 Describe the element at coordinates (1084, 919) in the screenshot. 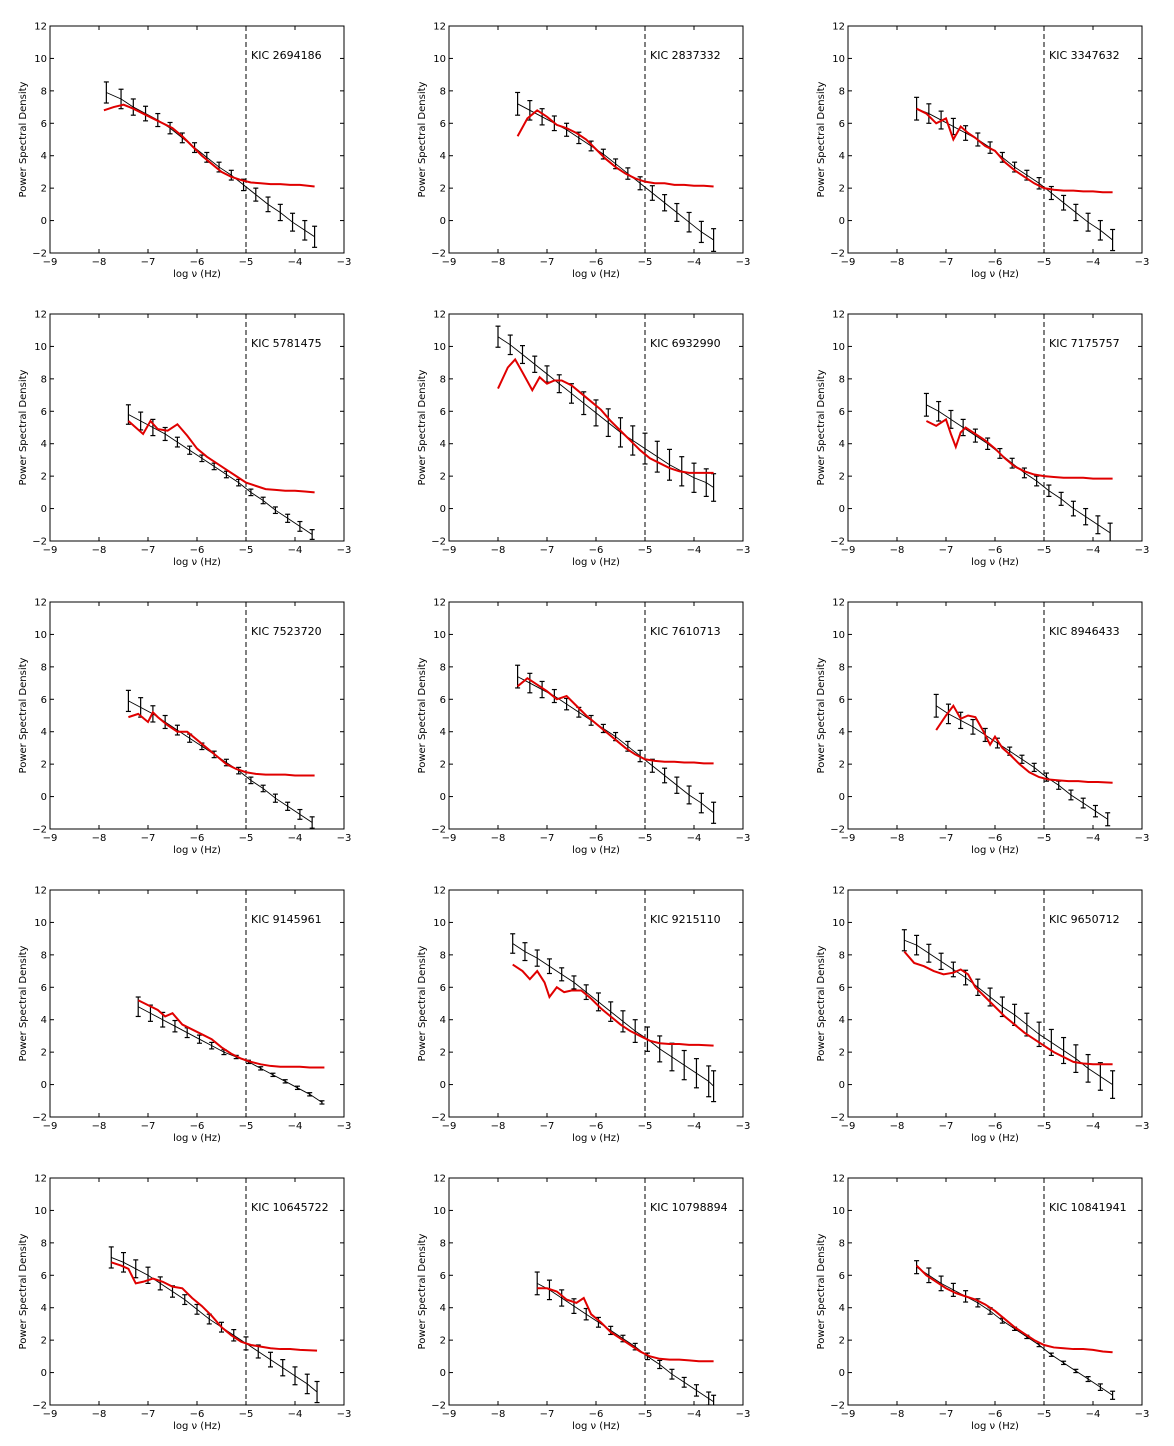

I see `panel-title: KIC 9650712` at that location.